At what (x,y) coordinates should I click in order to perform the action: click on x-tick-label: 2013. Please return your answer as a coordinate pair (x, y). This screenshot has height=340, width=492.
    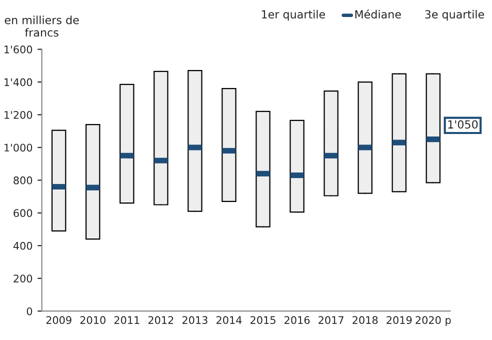
    Looking at the image, I should click on (195, 320).